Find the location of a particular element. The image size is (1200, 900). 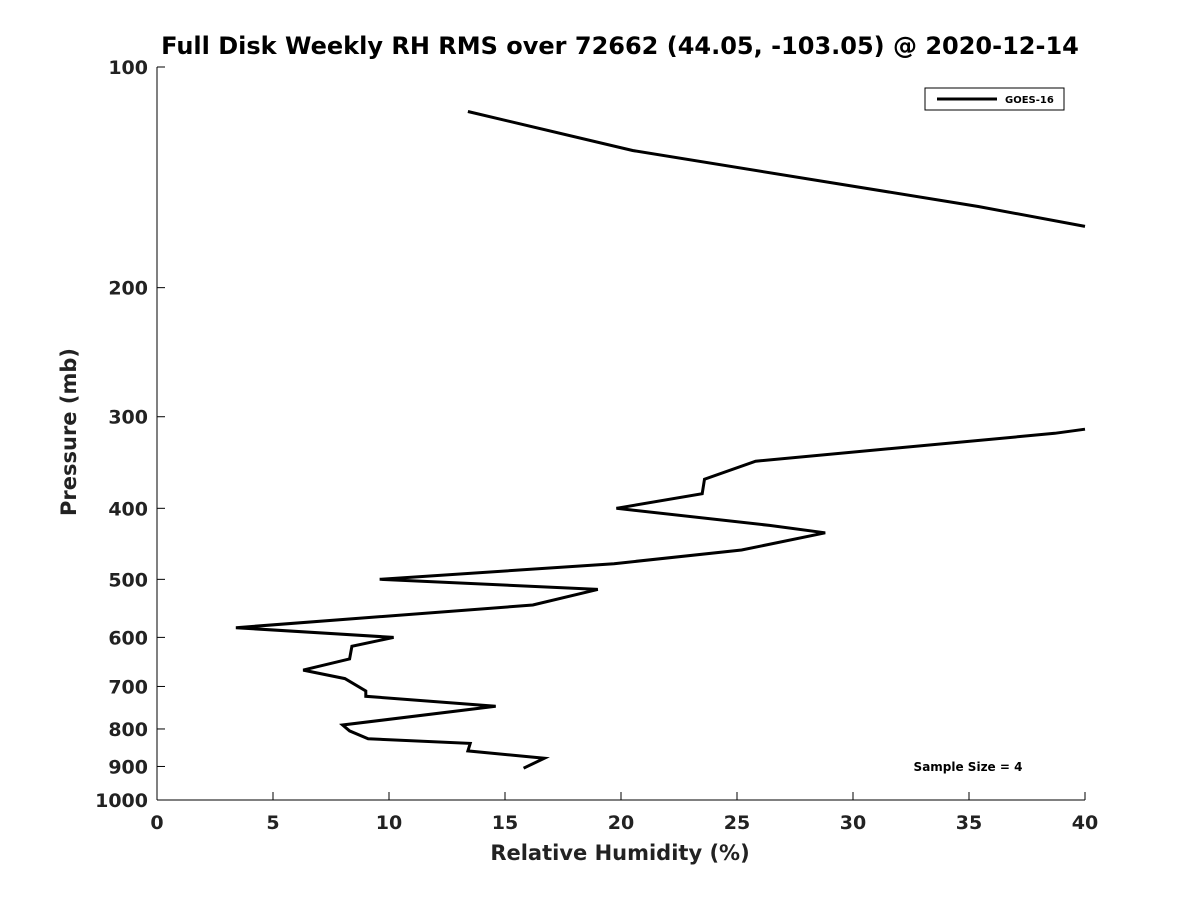

y-tick-label: 100 is located at coordinates (128, 68).